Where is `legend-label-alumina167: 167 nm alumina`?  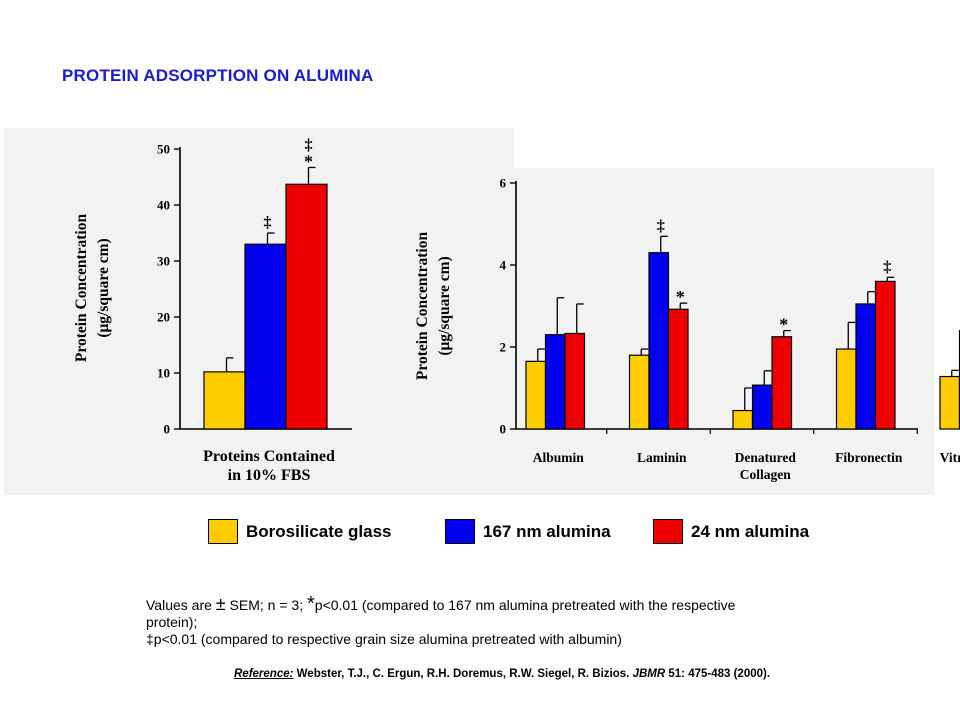 legend-label-alumina167: 167 nm alumina is located at coordinates (547, 531).